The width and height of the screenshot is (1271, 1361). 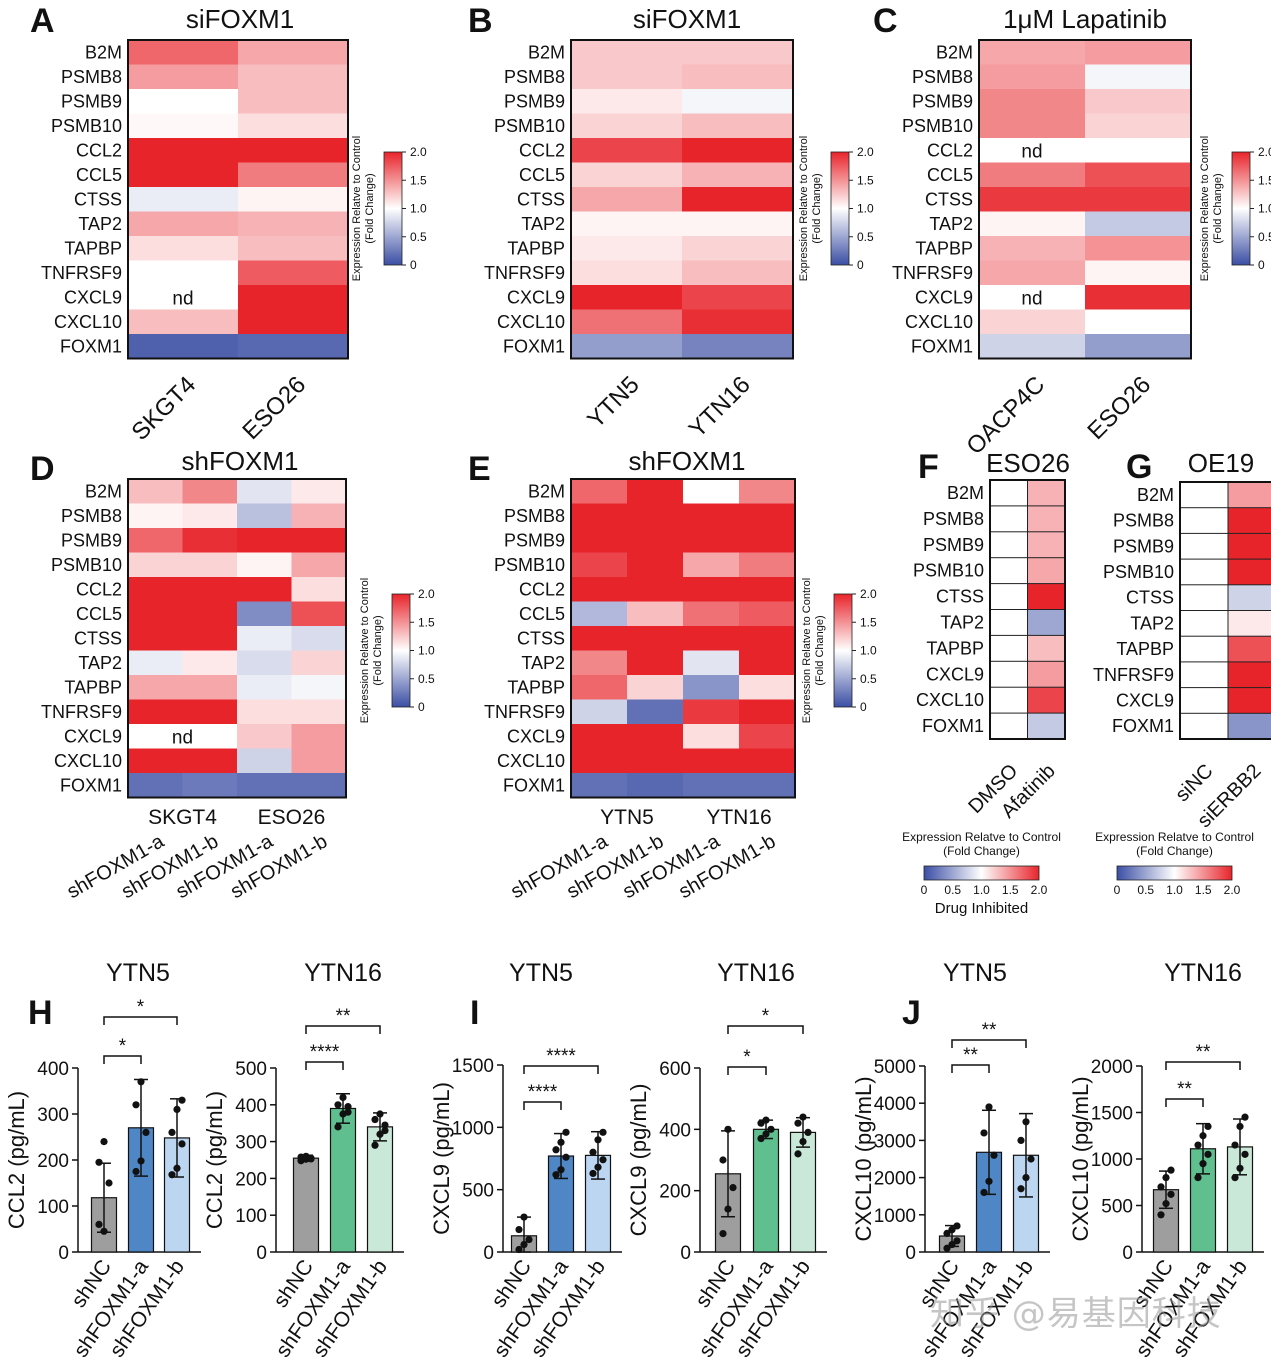 What do you see at coordinates (1028, 463) in the screenshot?
I see `panel-f-title: ESO26` at bounding box center [1028, 463].